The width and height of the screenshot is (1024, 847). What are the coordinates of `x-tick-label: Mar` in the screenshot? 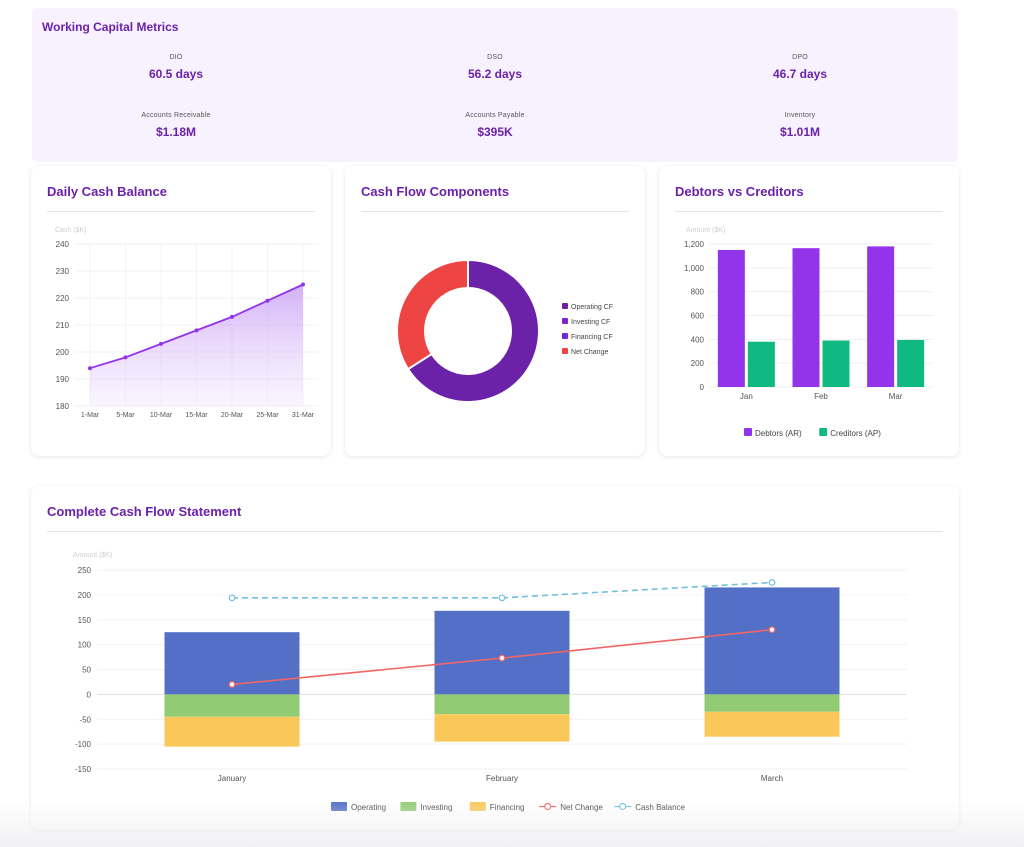 It's located at (896, 396).